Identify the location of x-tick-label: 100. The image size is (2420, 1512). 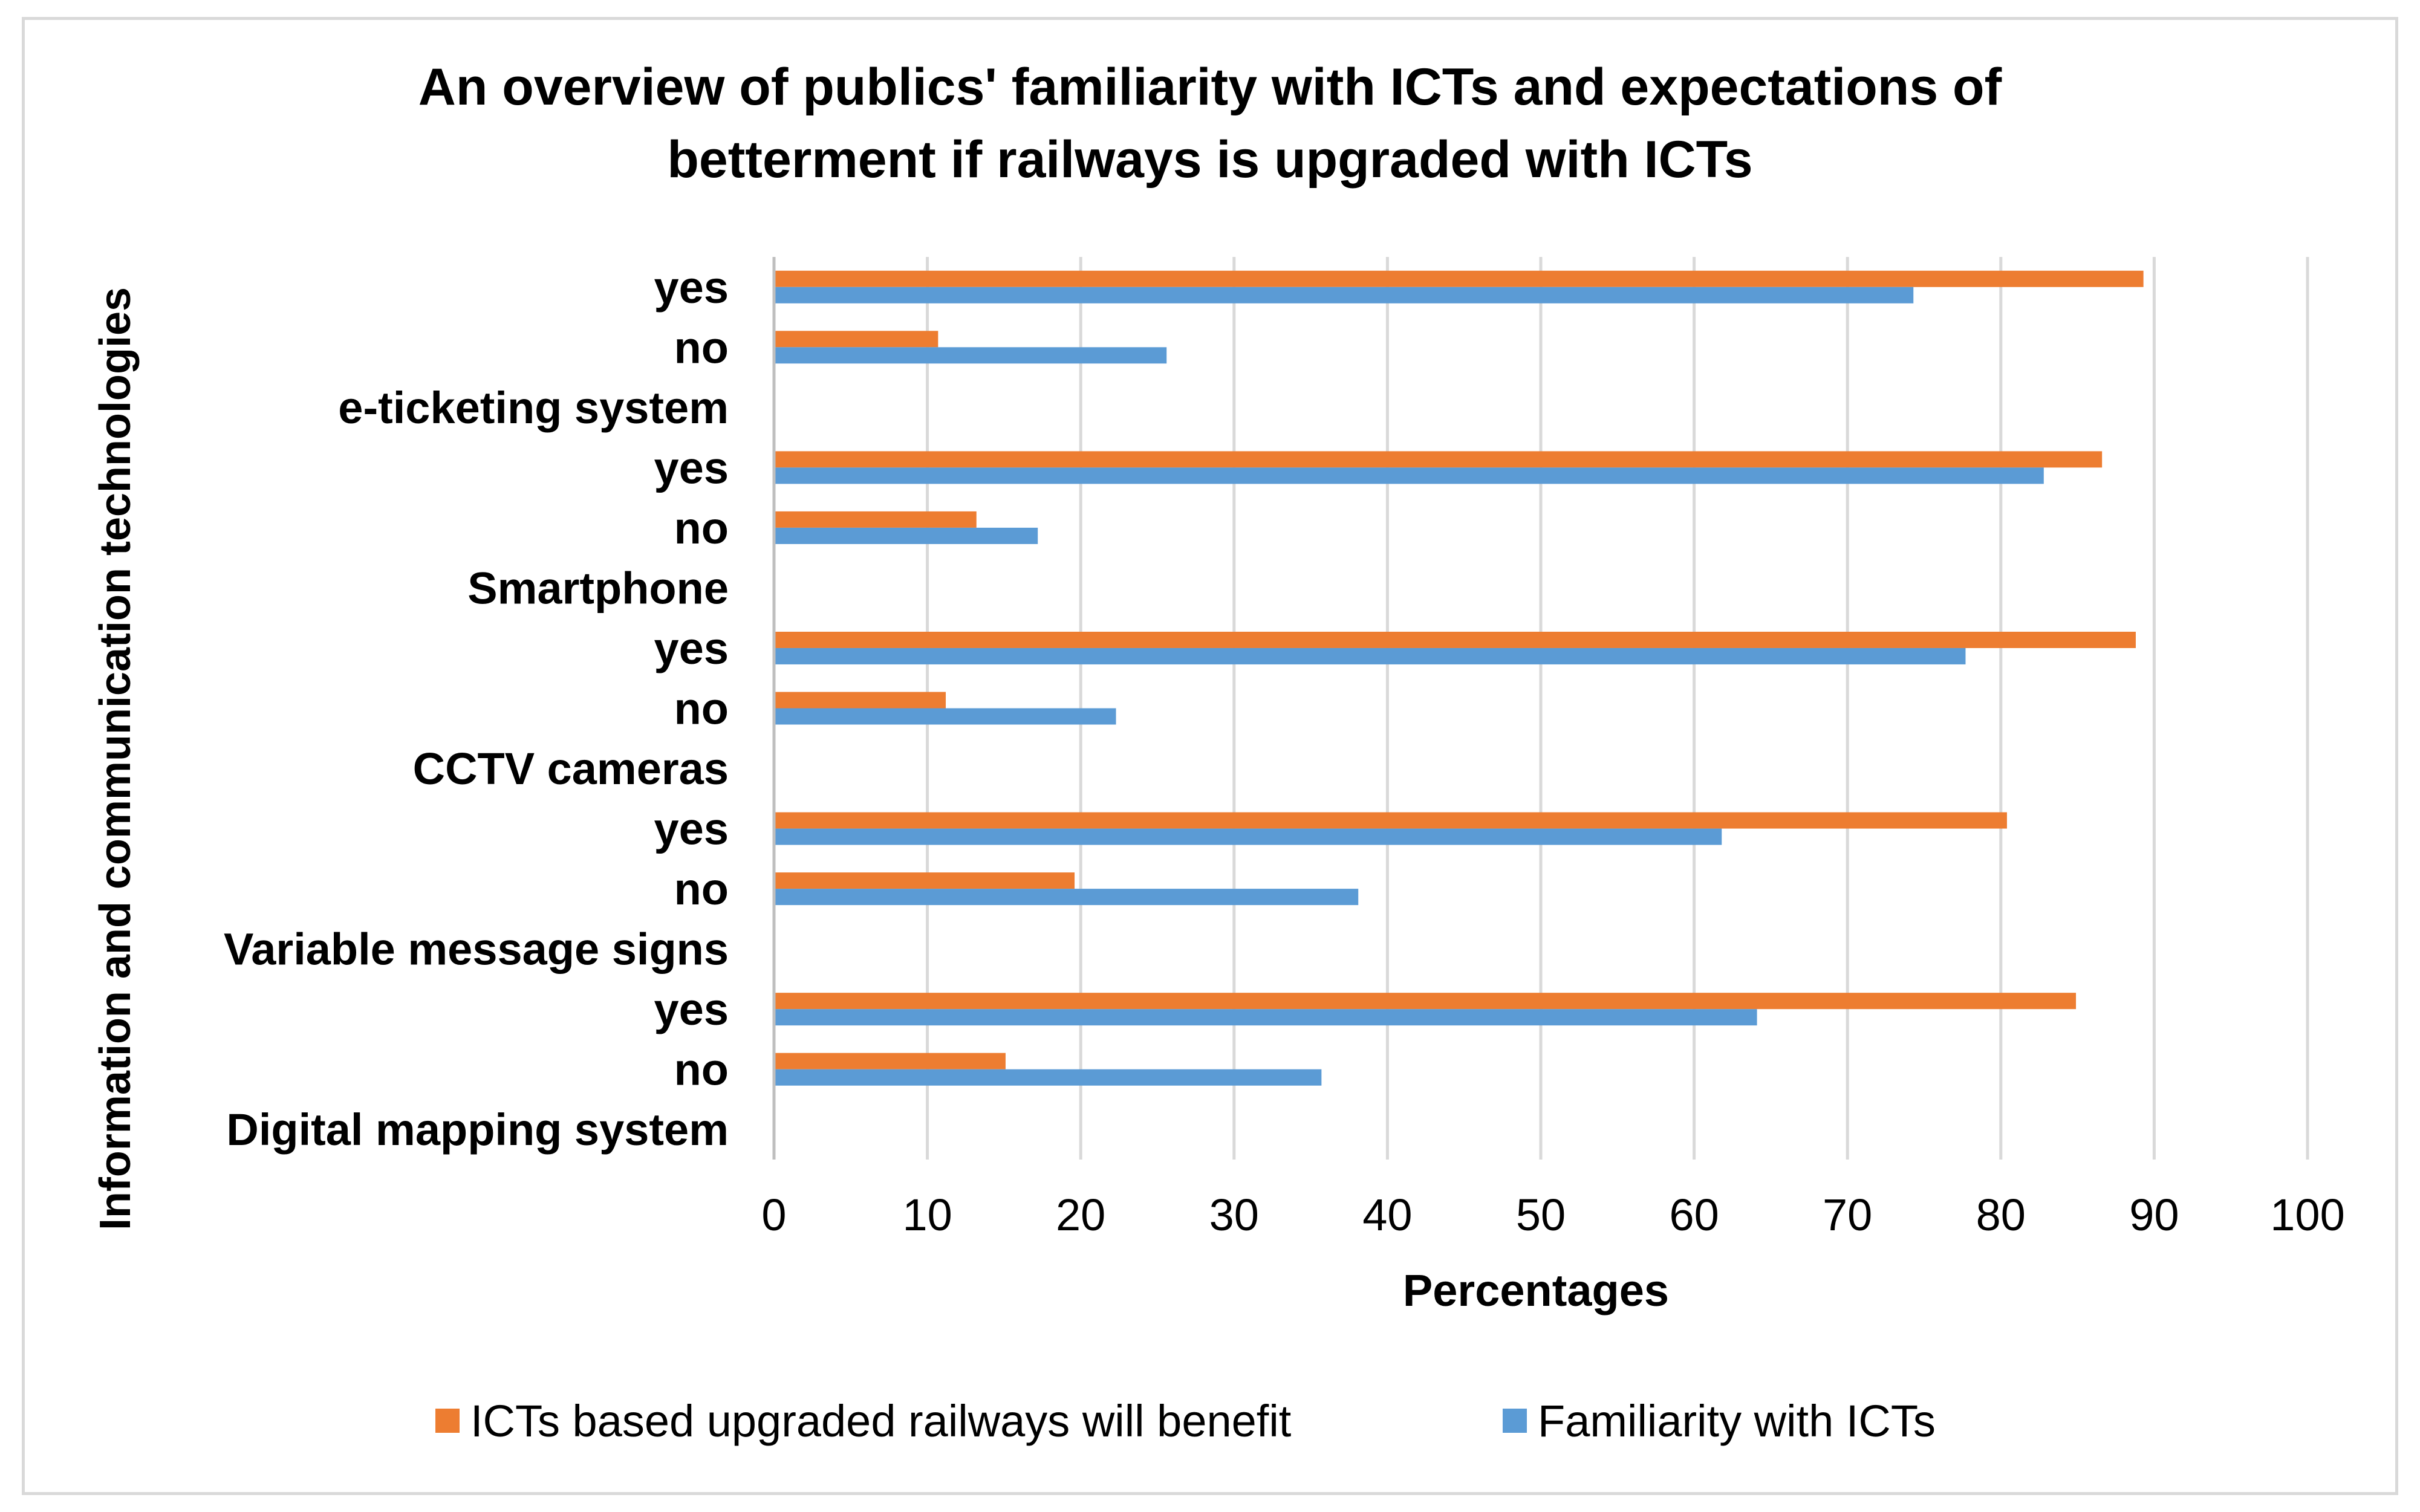
(2307, 1215).